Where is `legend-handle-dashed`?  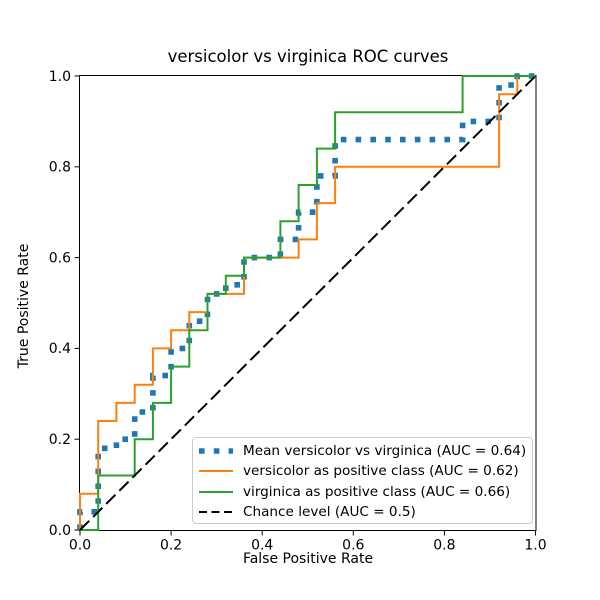
legend-handle-dashed is located at coordinates (216, 512).